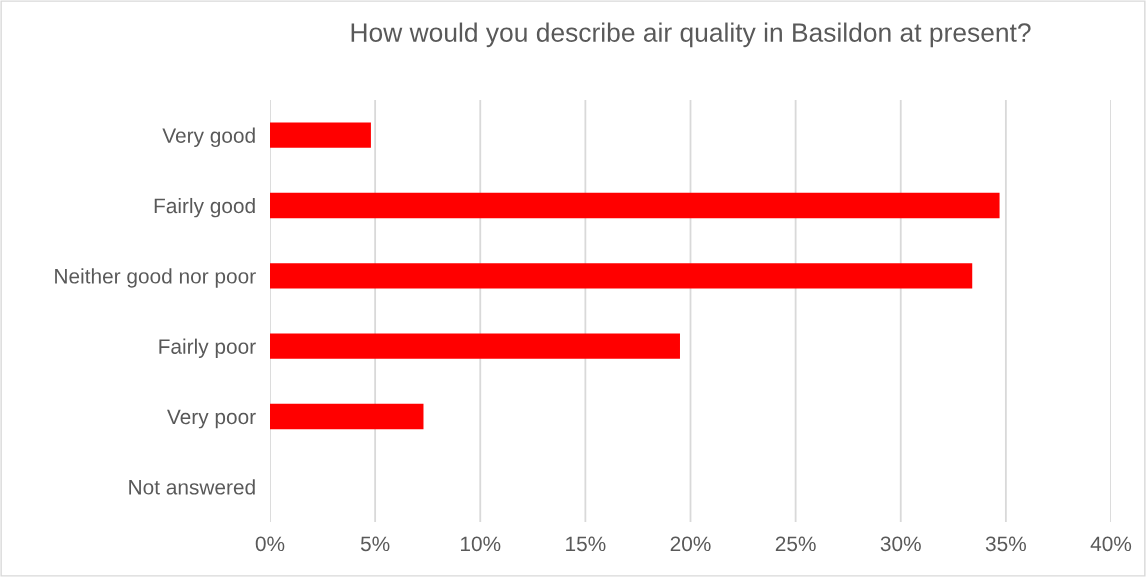  I want to click on x-tick-label: 20%, so click(690, 544).